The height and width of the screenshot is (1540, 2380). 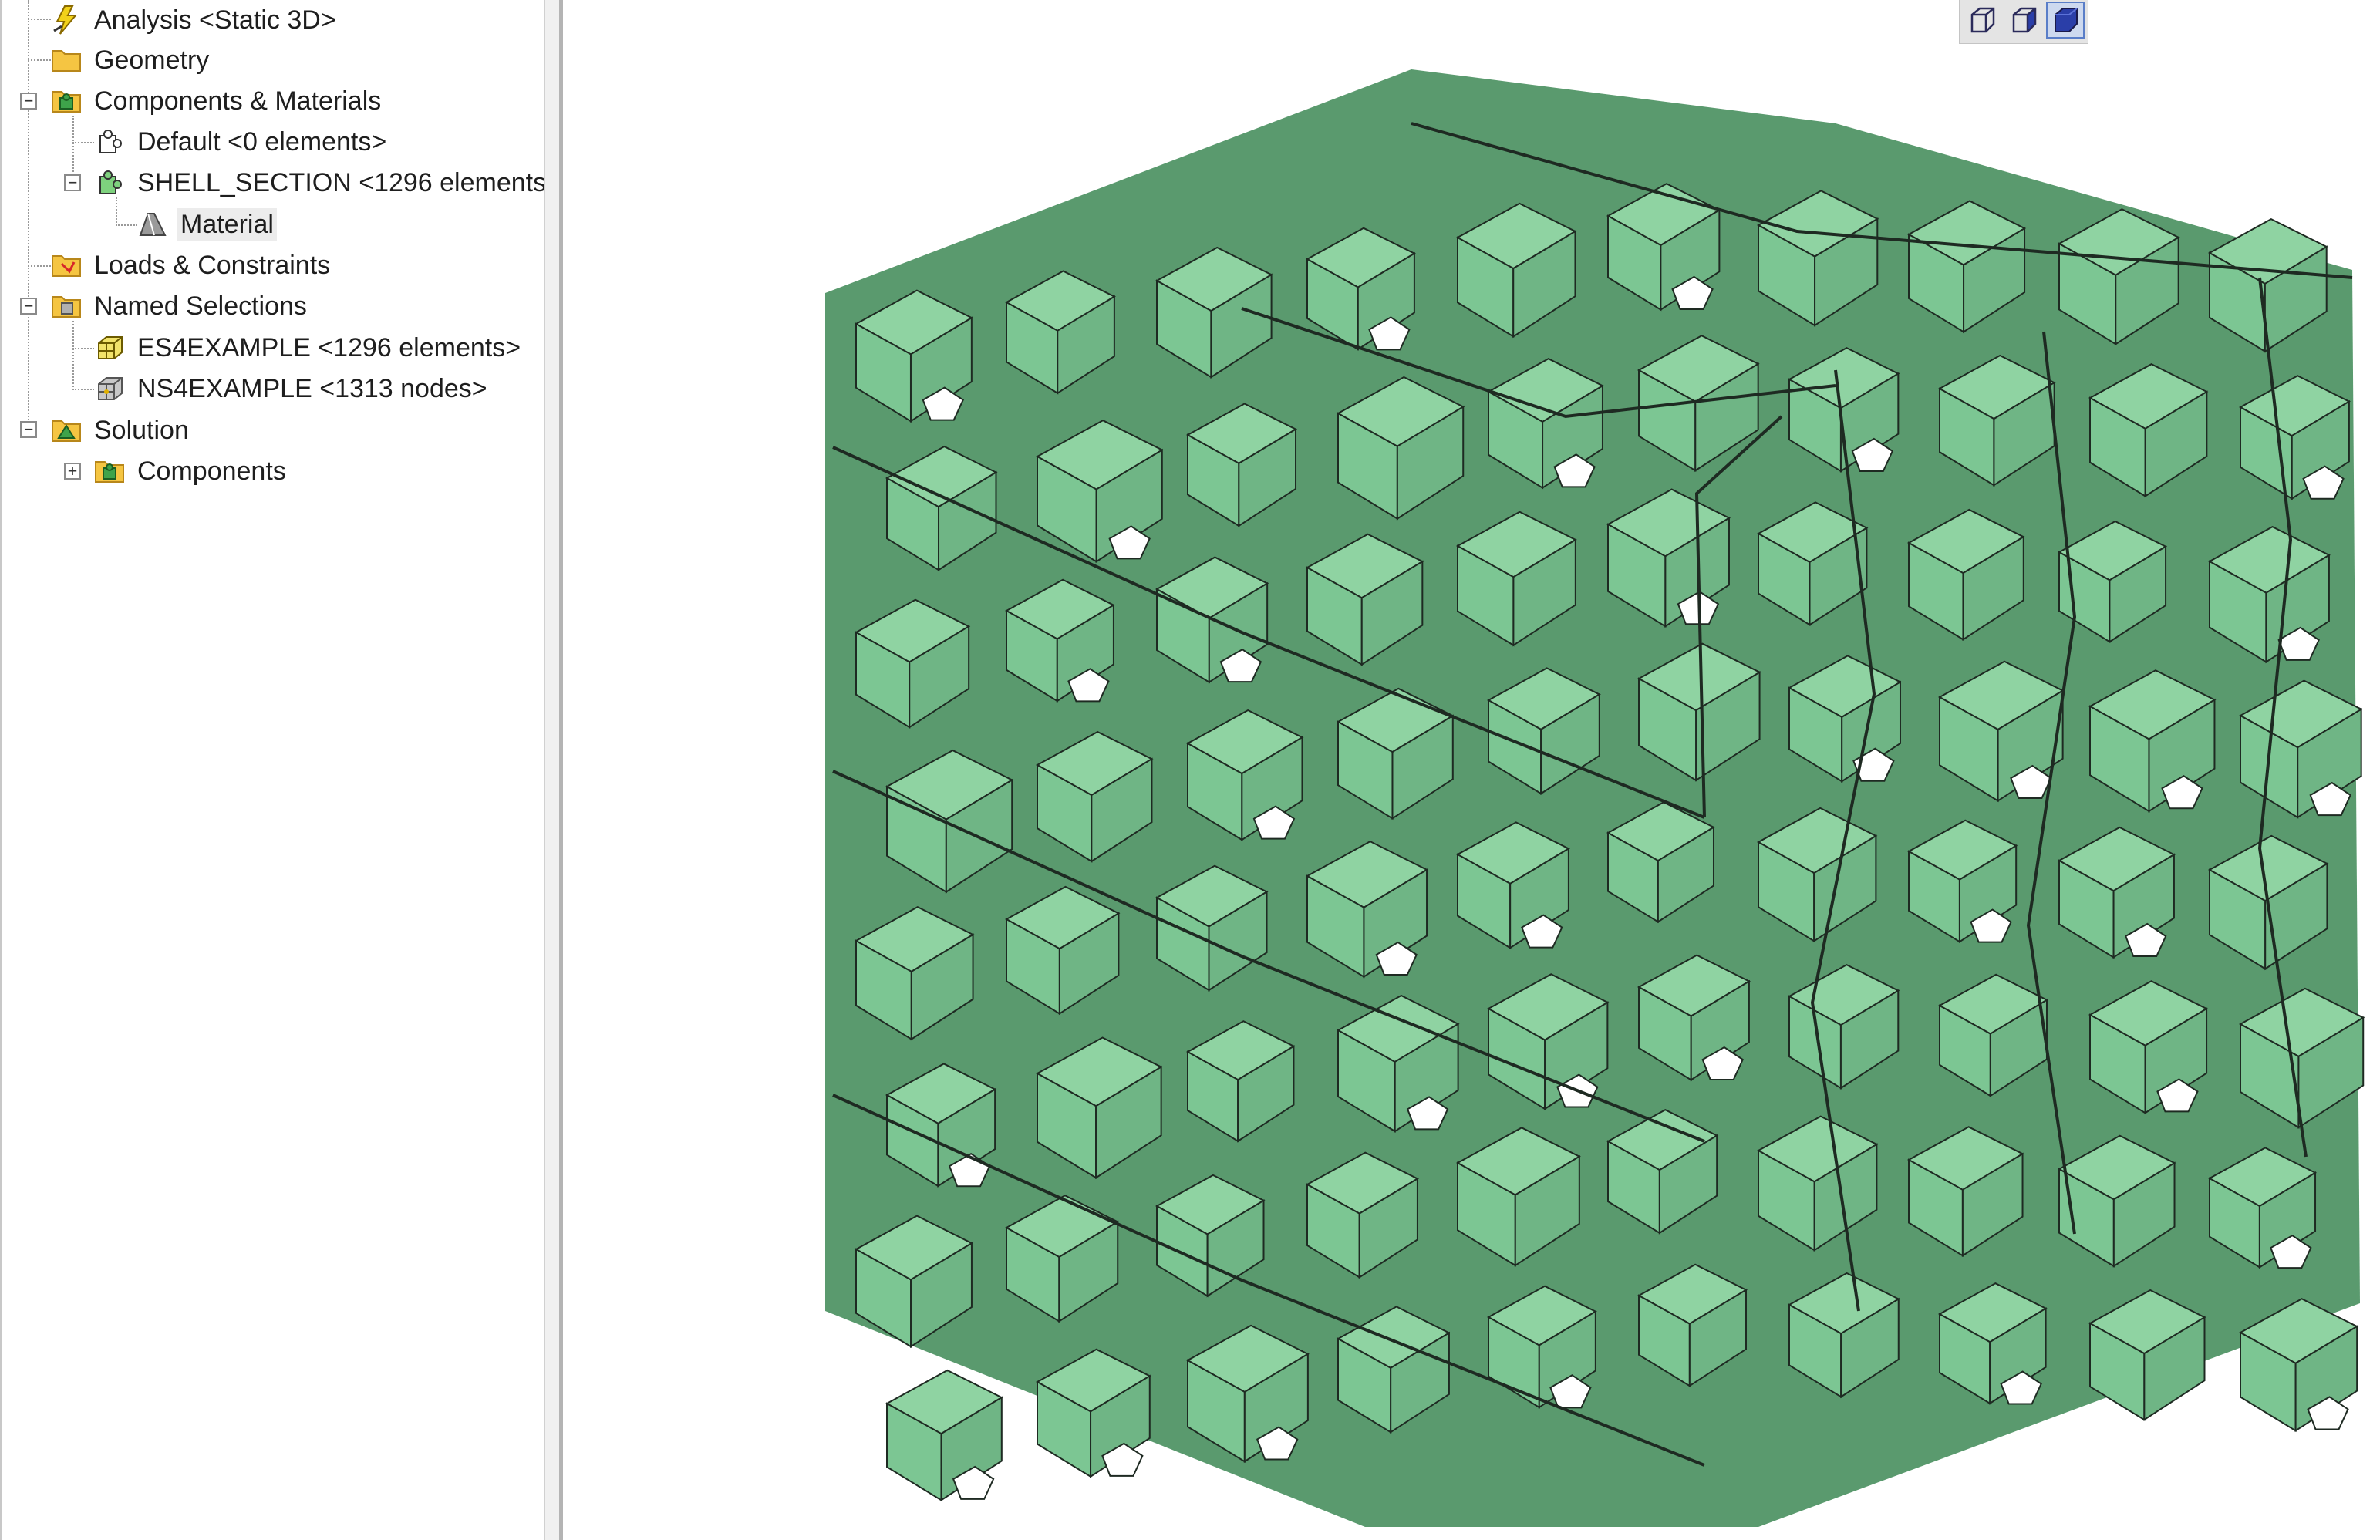 I want to click on tree-item-default: Default <0 elements>, so click(x=241, y=142).